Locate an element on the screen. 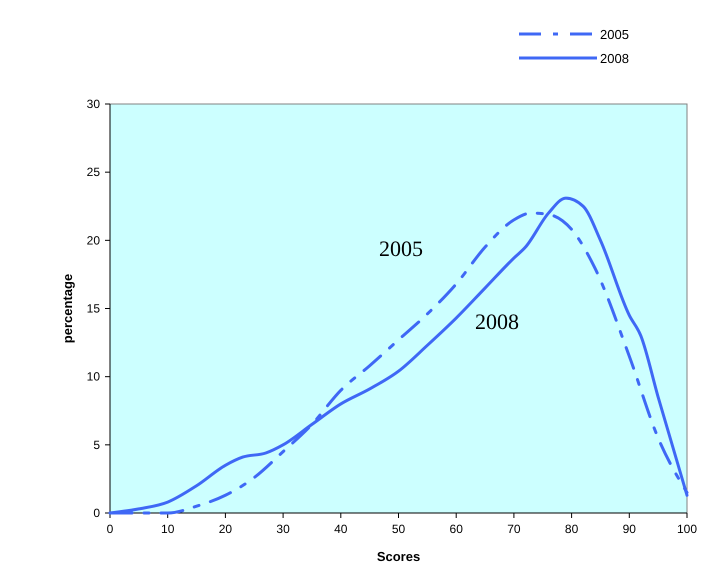 The image size is (704, 569). x-axis-title: Scores is located at coordinates (398, 556).